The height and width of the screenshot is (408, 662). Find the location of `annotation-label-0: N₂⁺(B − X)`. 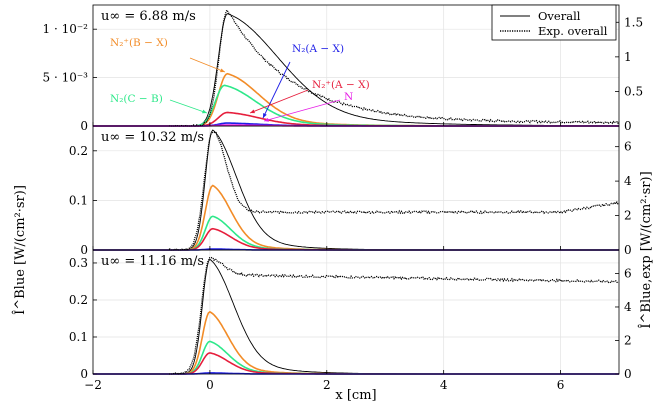

annotation-label-0: N₂⁺(B − X) is located at coordinates (139, 43).